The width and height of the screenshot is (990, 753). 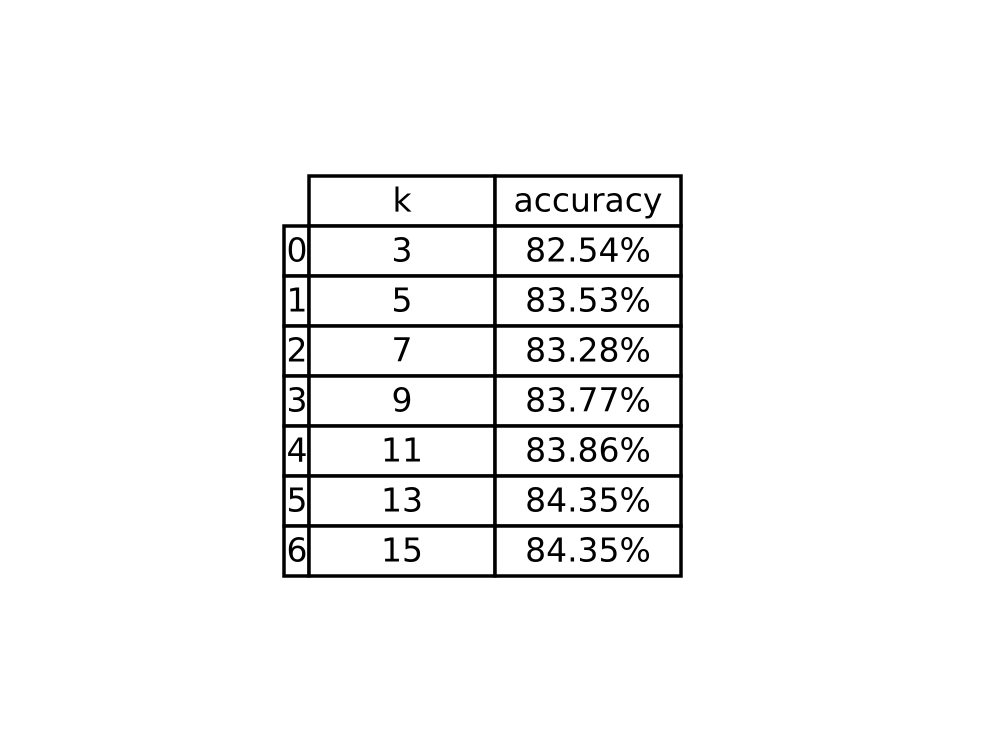 I want to click on table-cell-value: 5, so click(x=402, y=300).